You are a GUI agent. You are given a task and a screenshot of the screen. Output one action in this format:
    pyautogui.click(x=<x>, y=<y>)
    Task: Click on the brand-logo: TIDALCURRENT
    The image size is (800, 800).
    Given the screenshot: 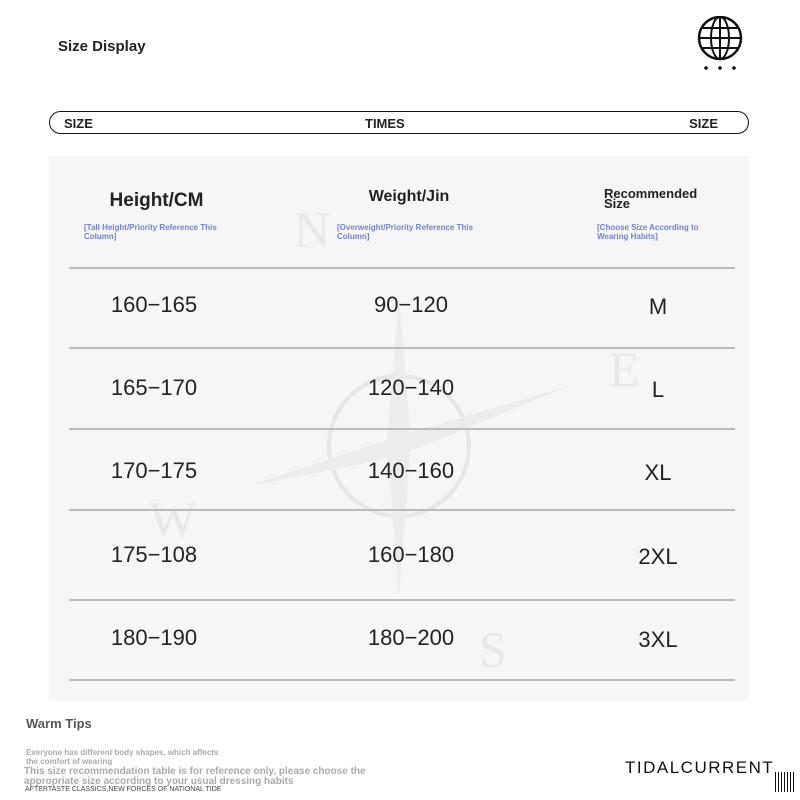 What is the action you would take?
    pyautogui.click(x=700, y=767)
    